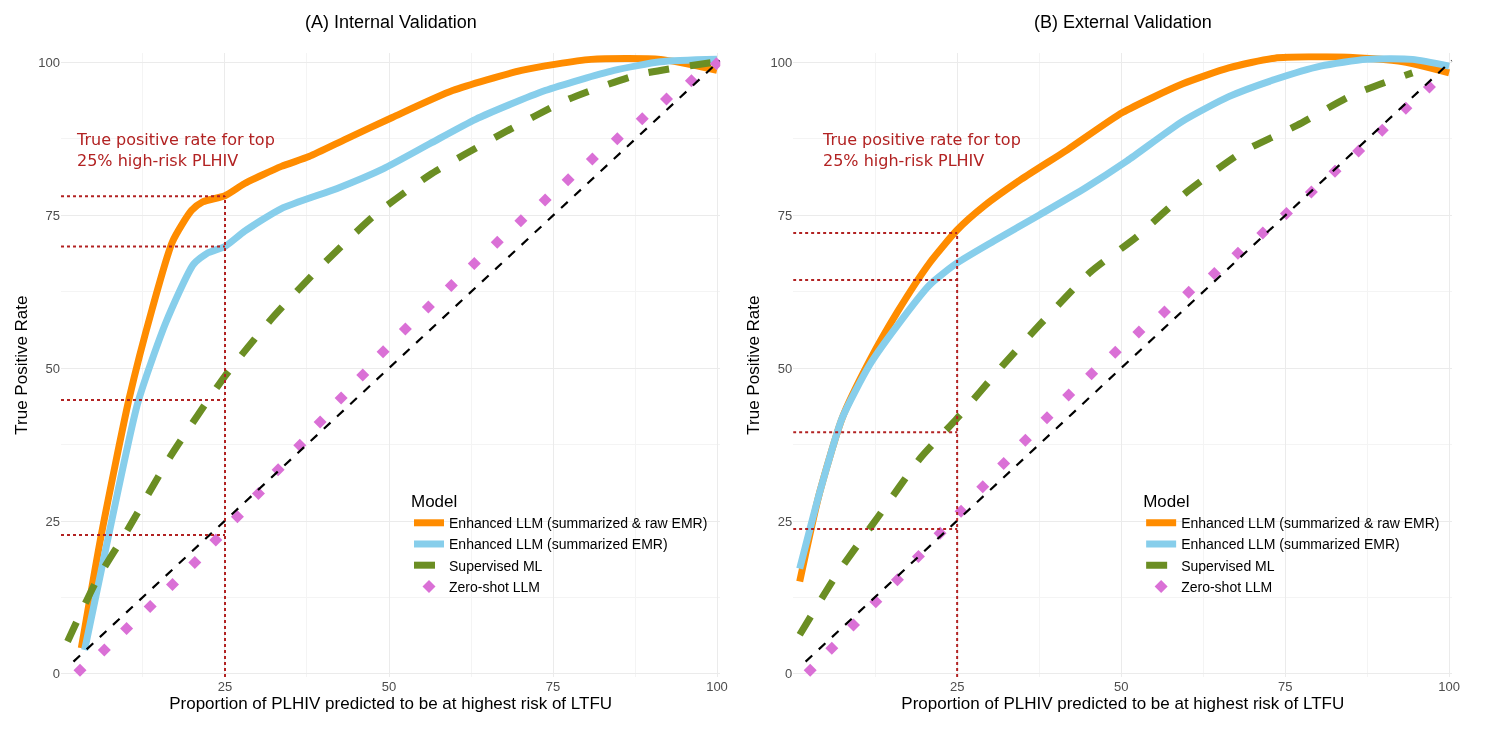 The width and height of the screenshot is (1485, 745). Describe the element at coordinates (391, 22) in the screenshot. I see `chart-title: (A) Internal Validation` at that location.